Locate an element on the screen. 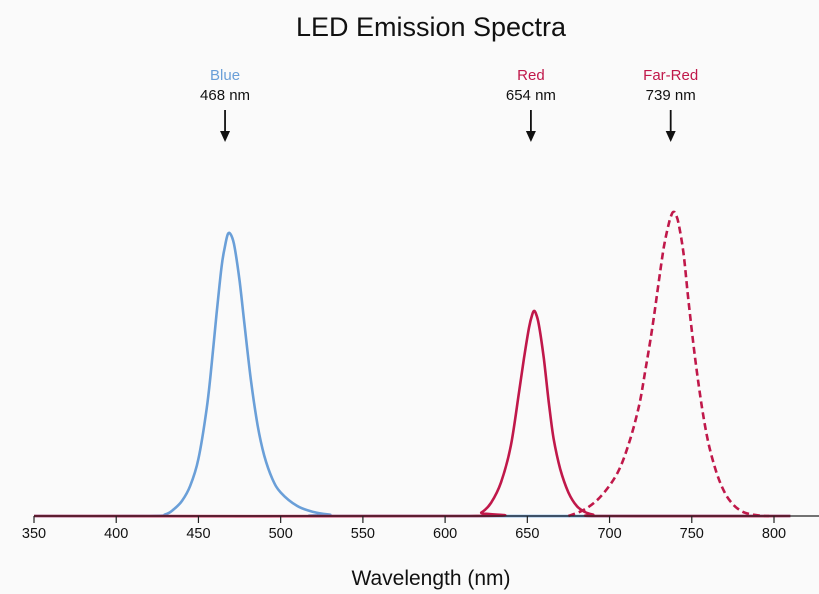 Image resolution: width=819 pixels, height=594 pixels. x-tick-label-800: 800 is located at coordinates (774, 534).